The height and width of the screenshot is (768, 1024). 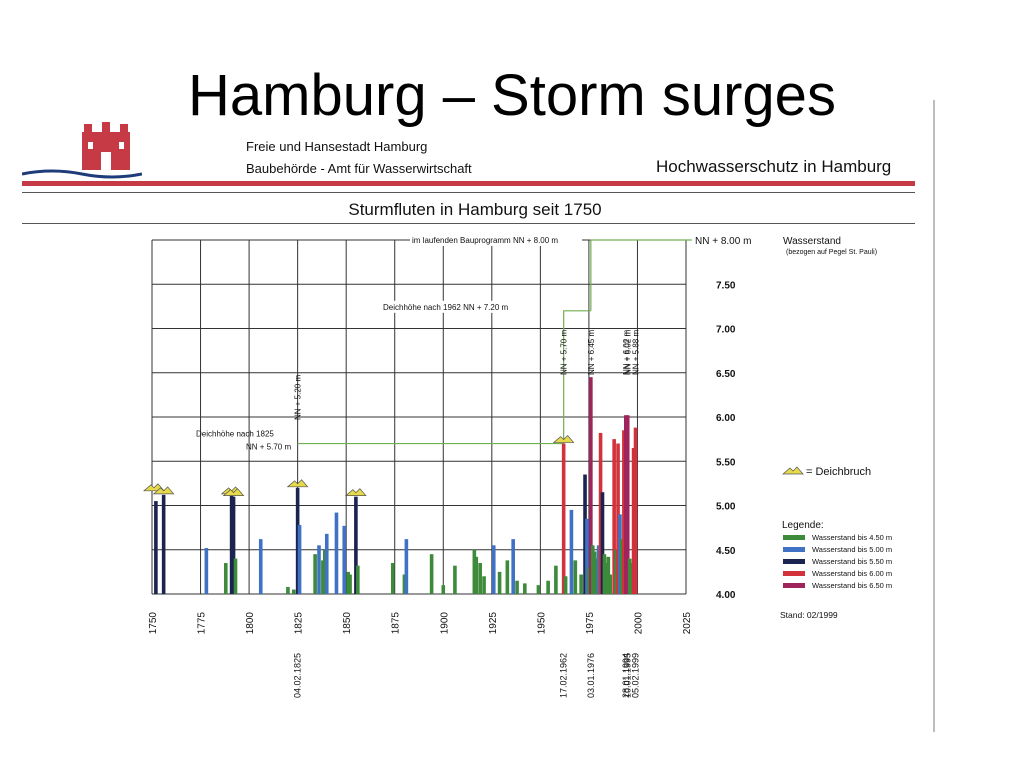 I want to click on dike-label-bg, so click(x=496, y=240).